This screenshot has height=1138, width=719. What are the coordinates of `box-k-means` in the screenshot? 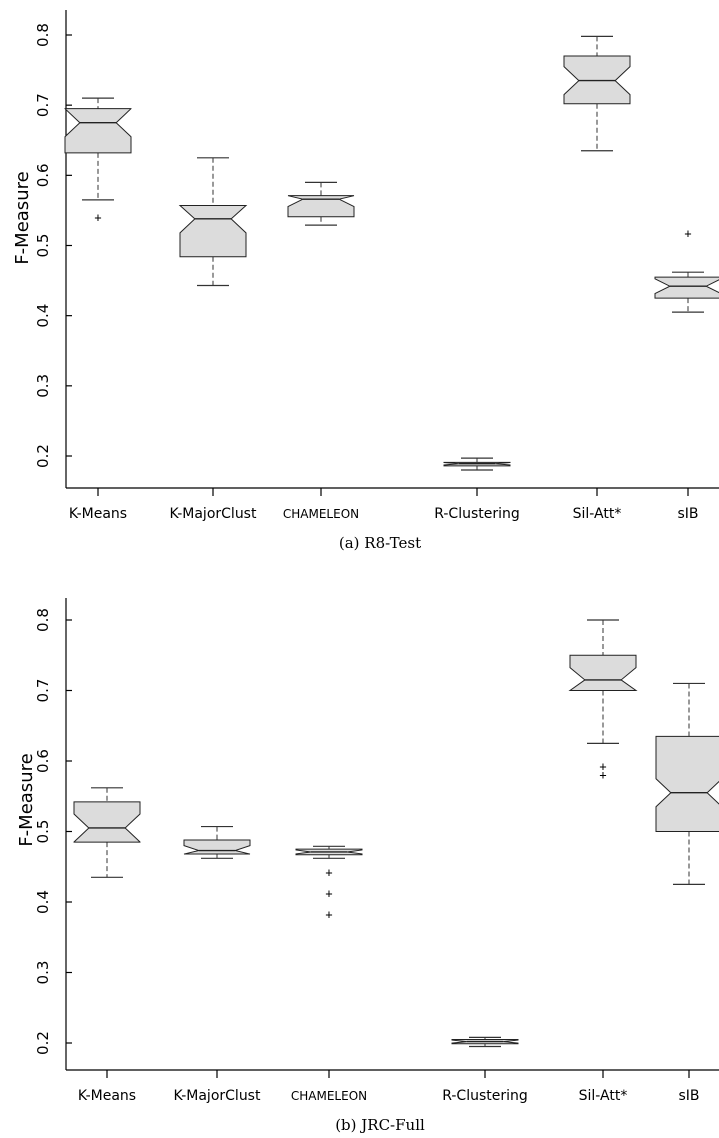 It's located at (107, 832).